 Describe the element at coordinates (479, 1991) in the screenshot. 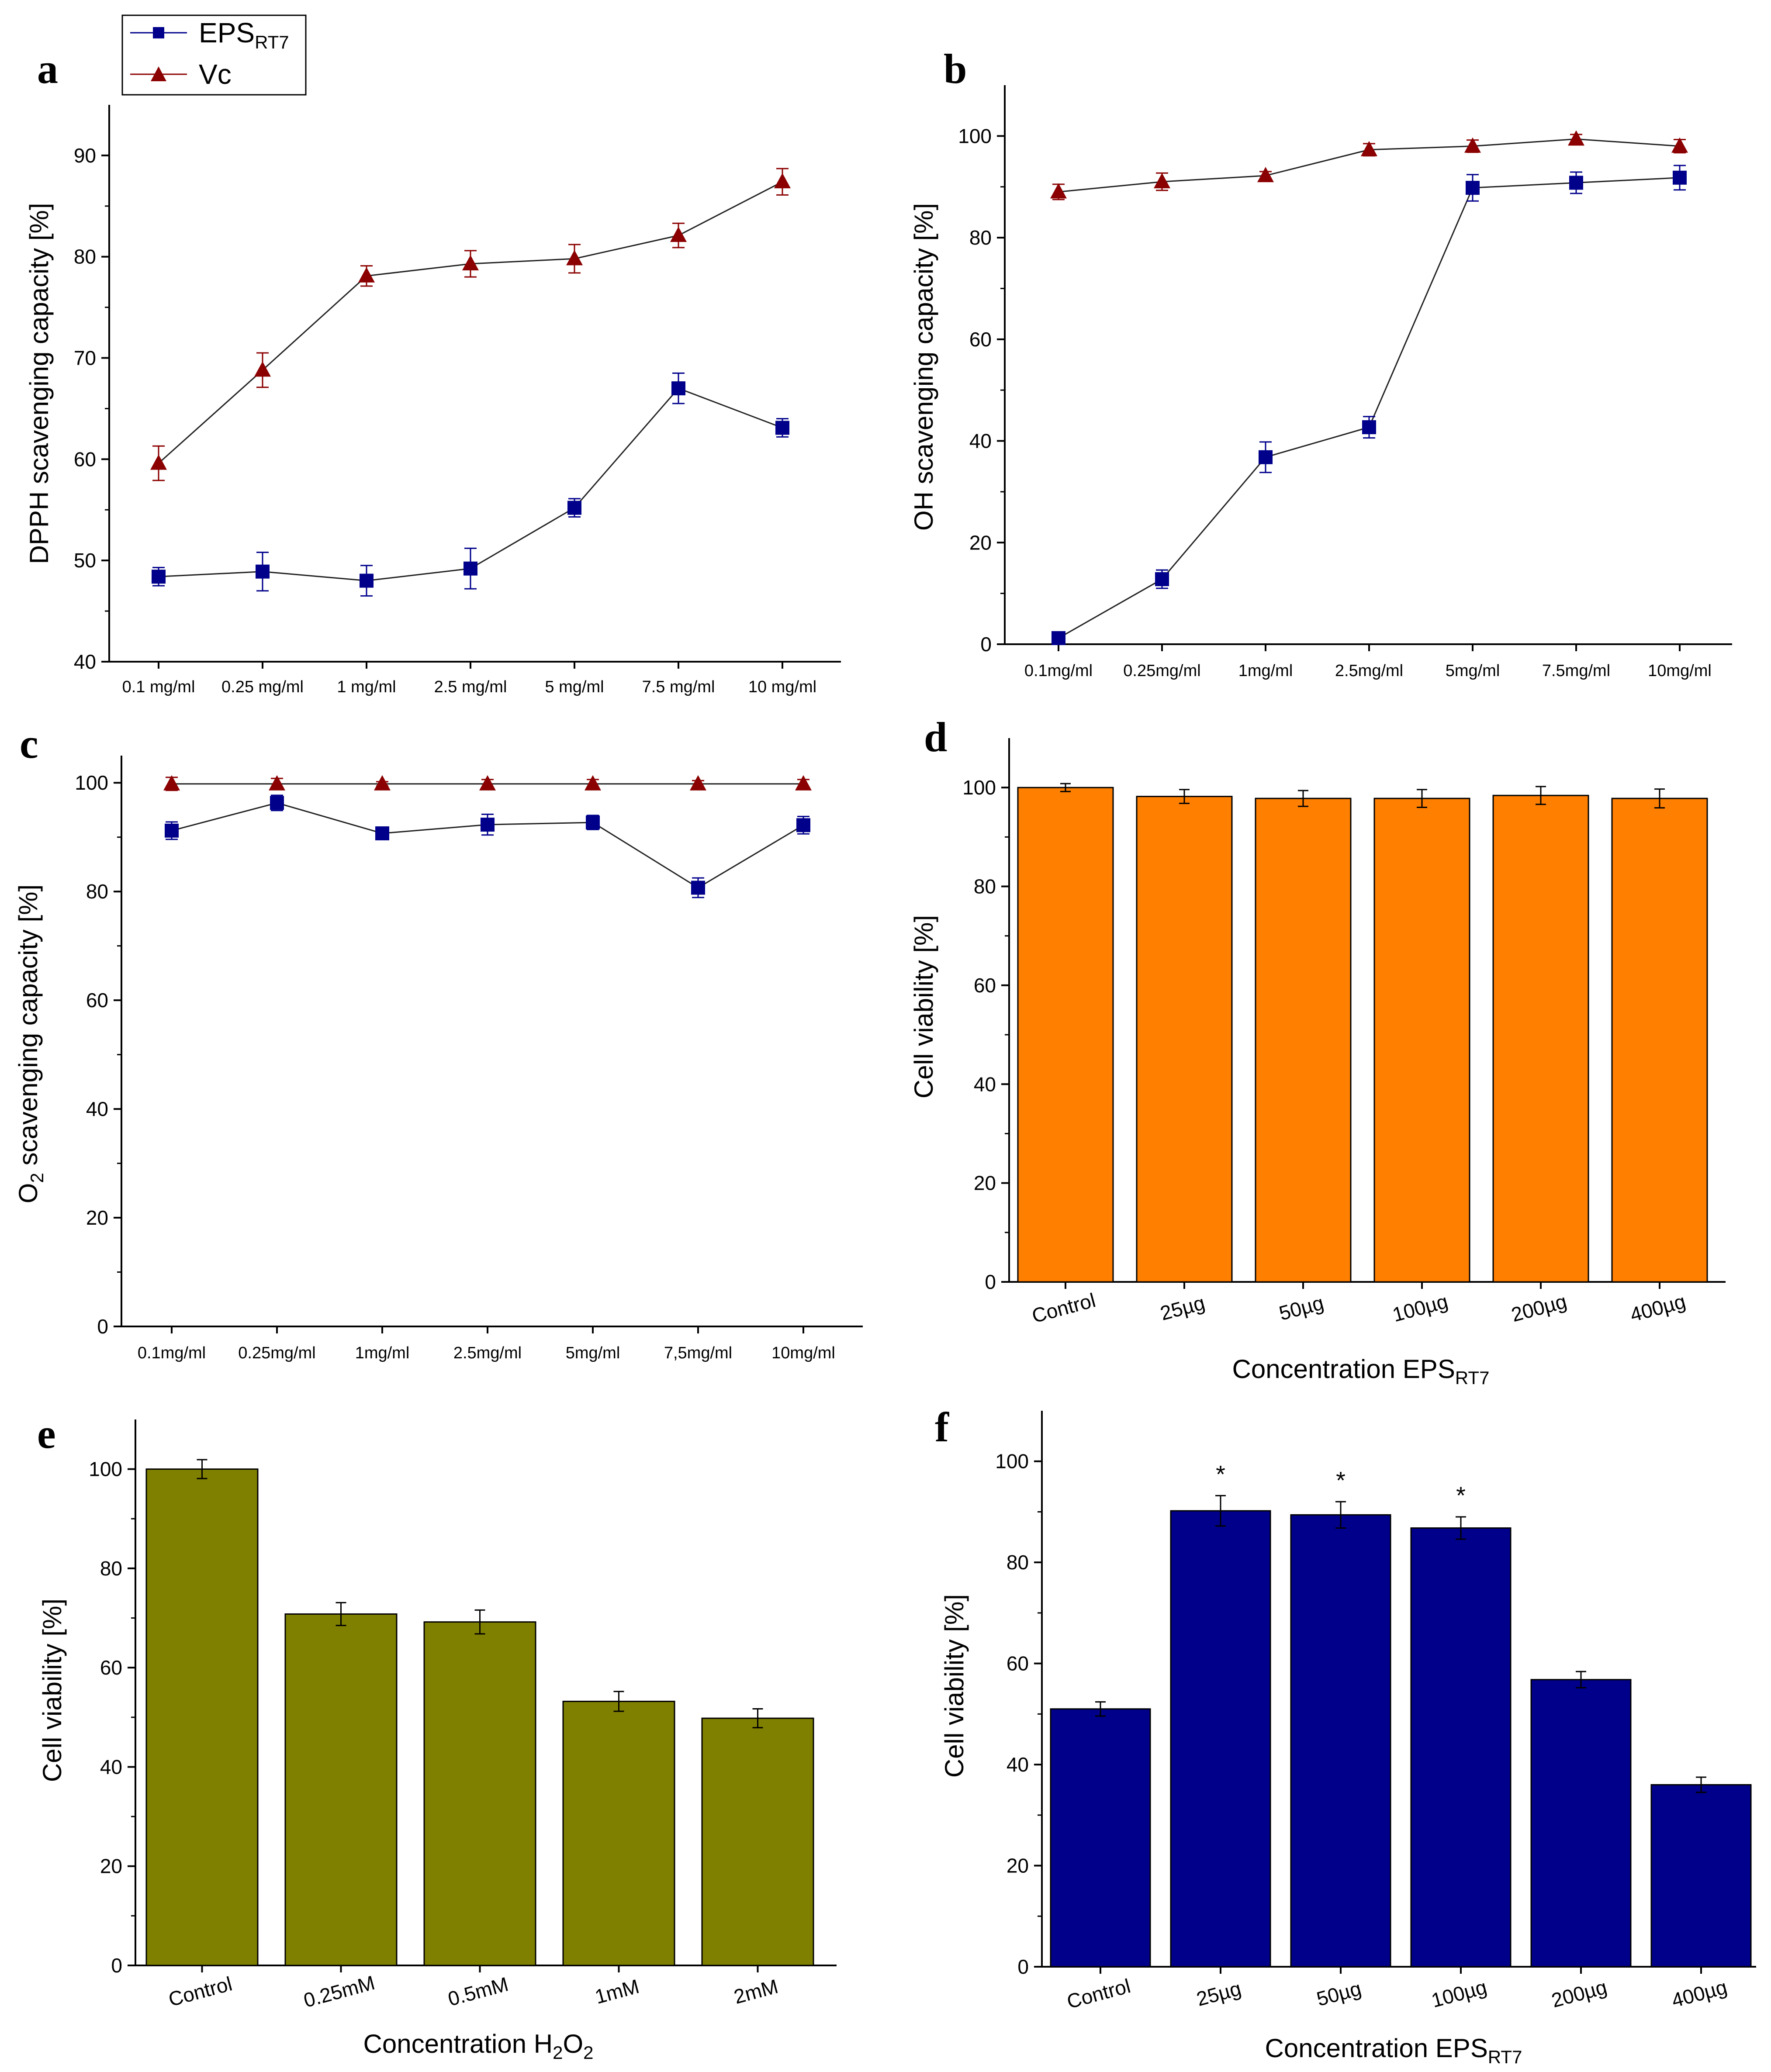

I see `x-tick-label: 0.5mM` at that location.